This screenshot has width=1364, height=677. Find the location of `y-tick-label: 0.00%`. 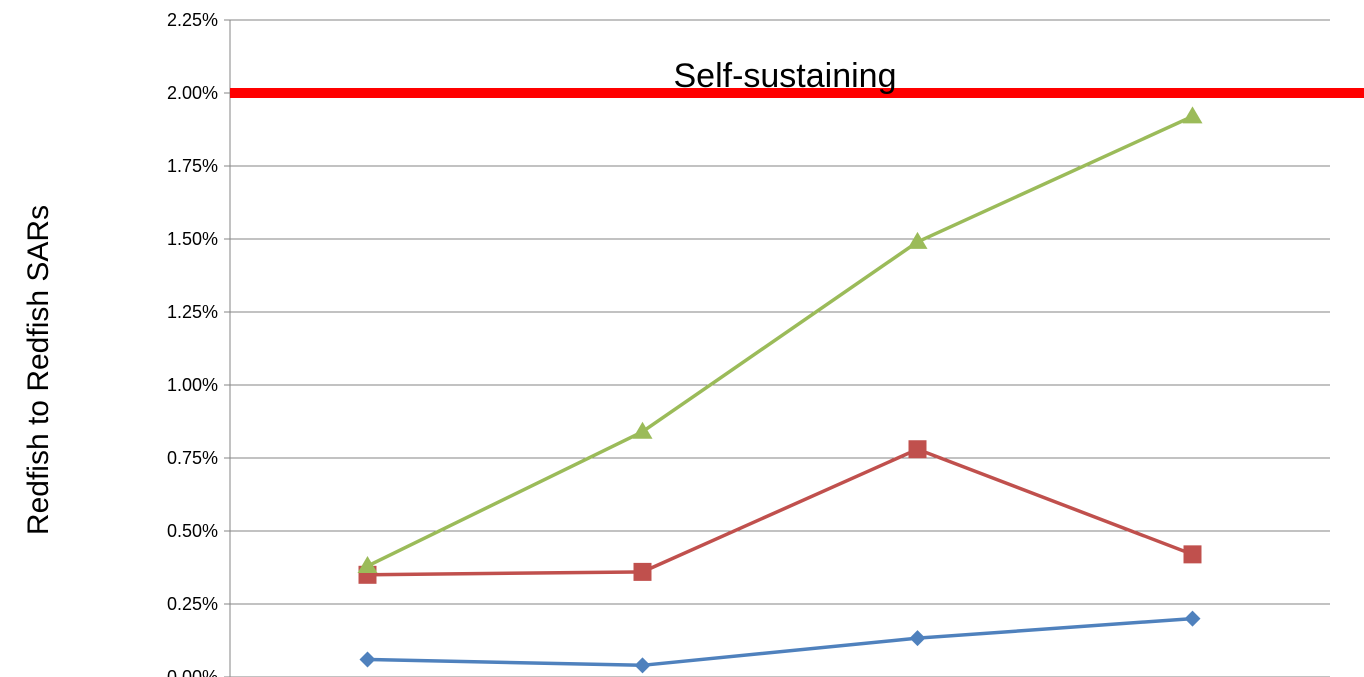

y-tick-label: 0.00% is located at coordinates (192, 672).